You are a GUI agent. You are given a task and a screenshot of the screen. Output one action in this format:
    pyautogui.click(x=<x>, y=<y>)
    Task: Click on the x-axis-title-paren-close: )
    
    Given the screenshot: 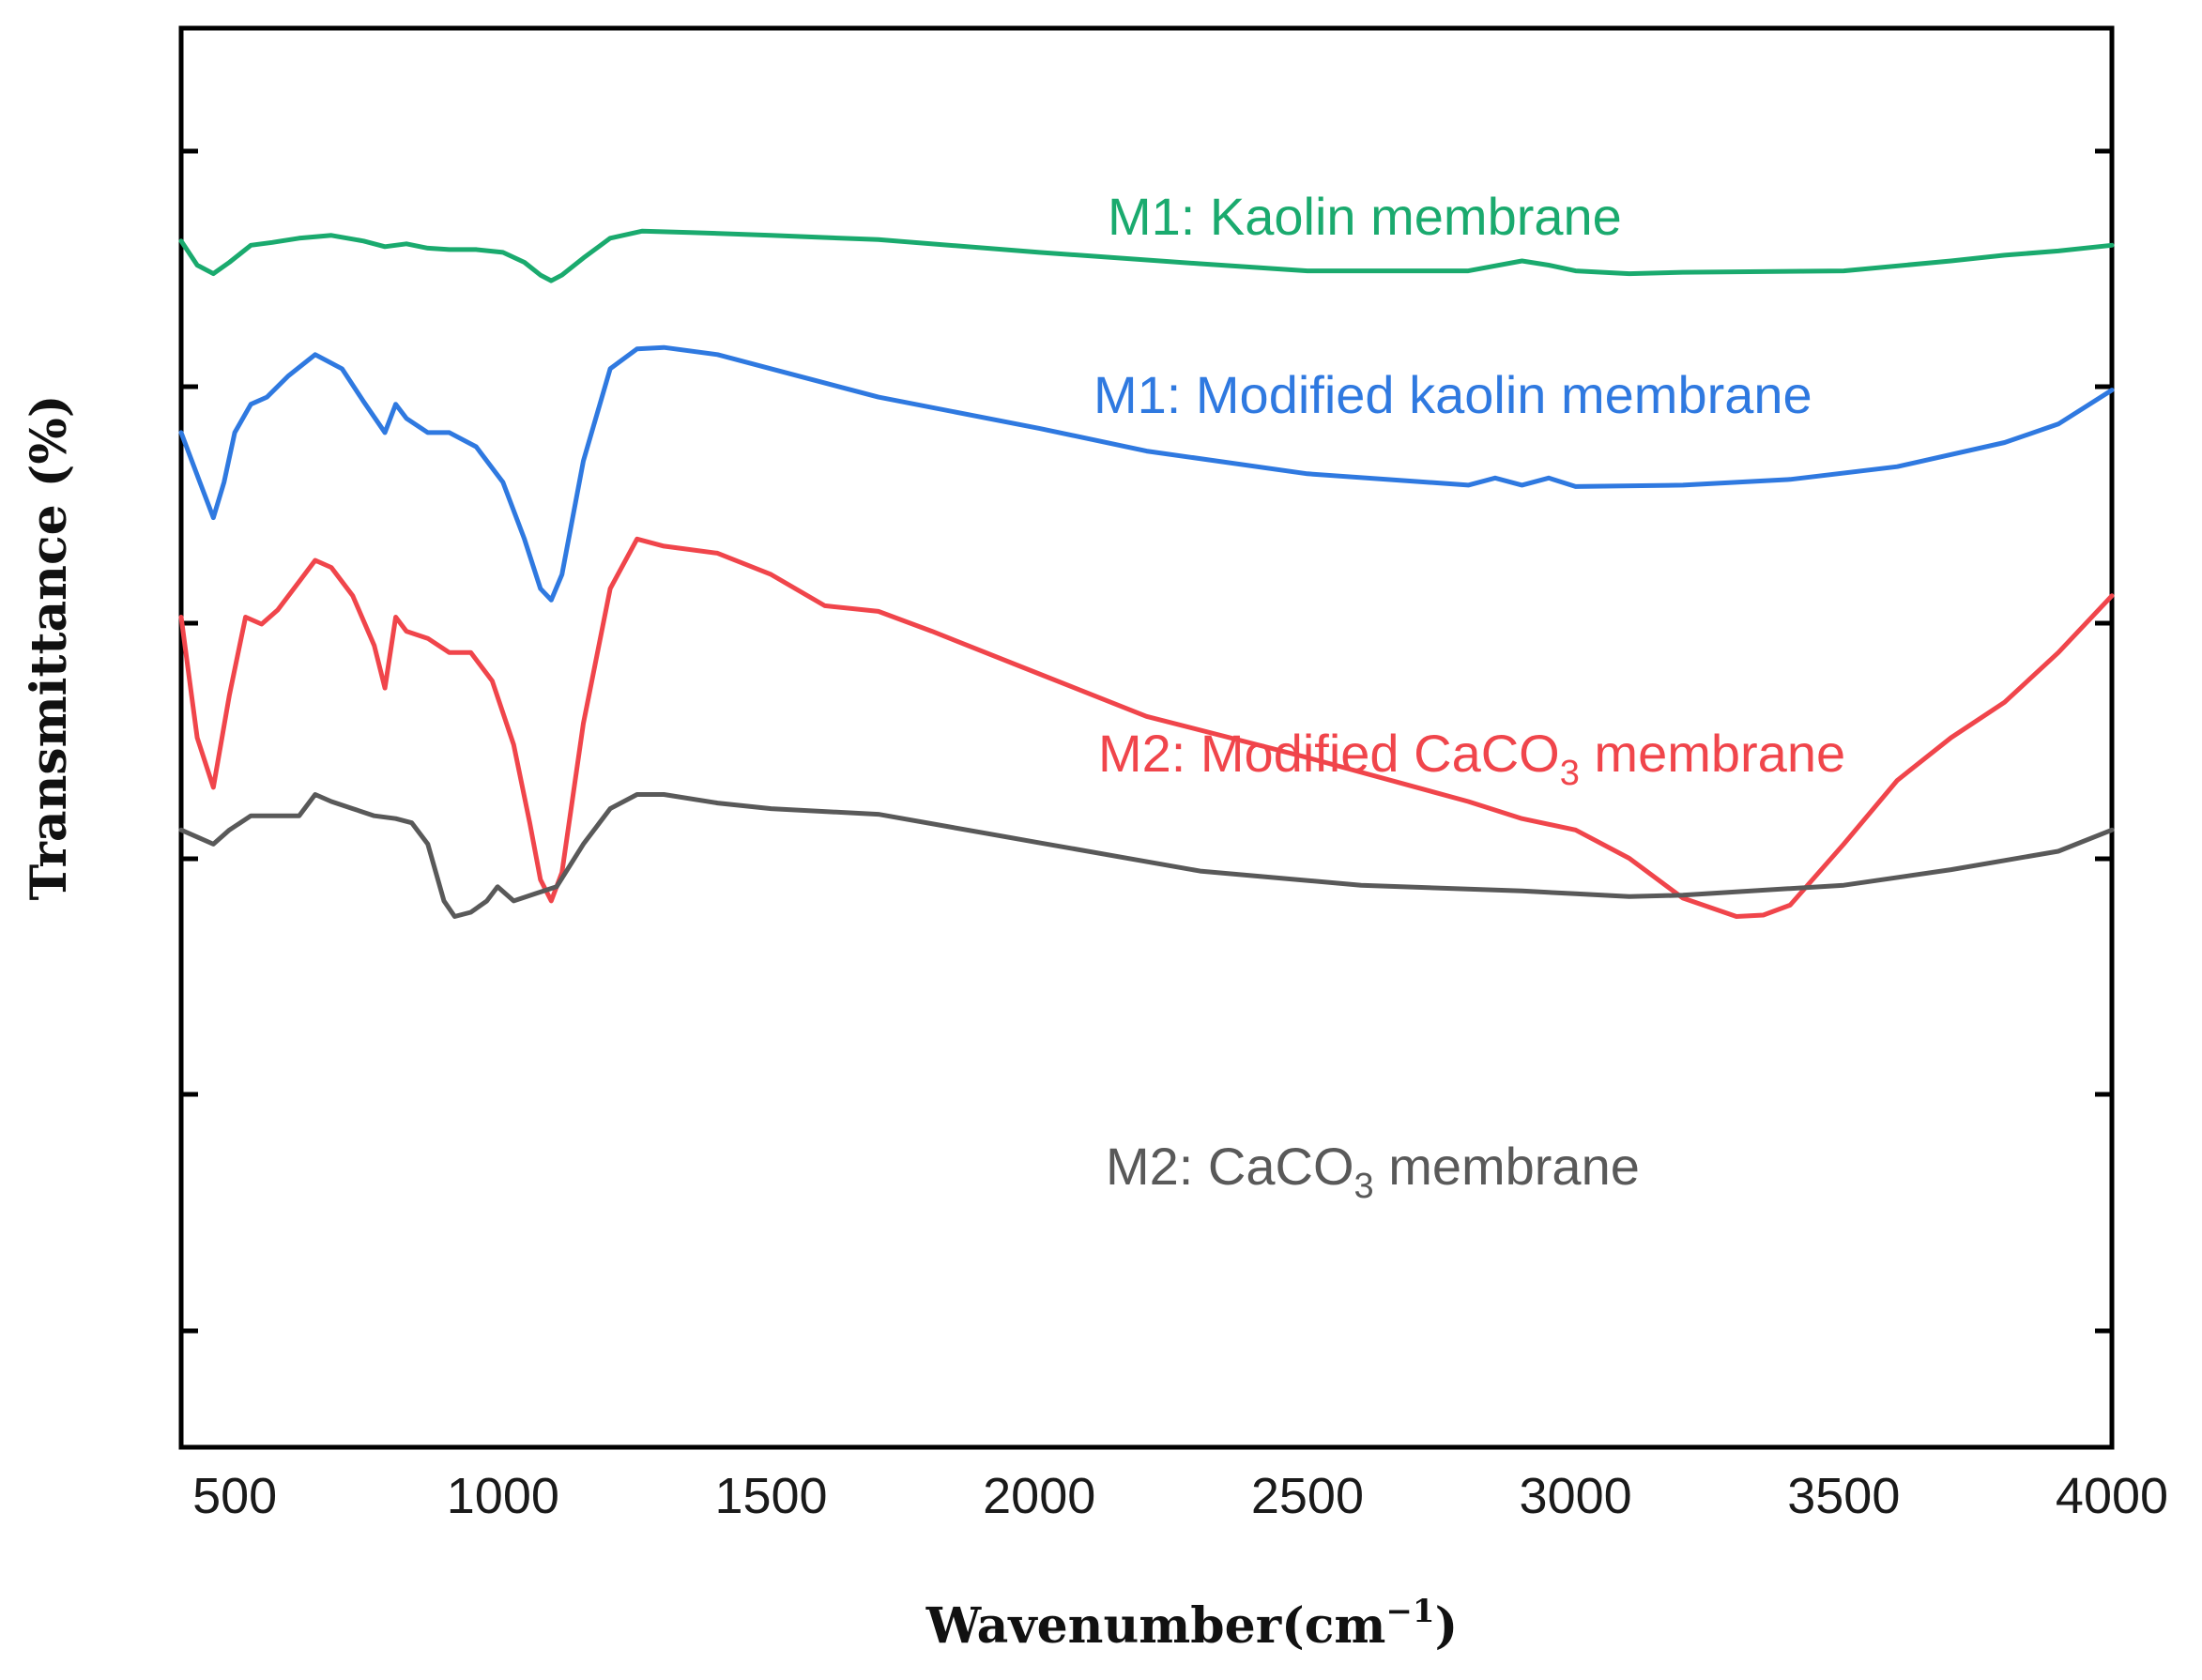 What is the action you would take?
    pyautogui.click(x=1447, y=1626)
    